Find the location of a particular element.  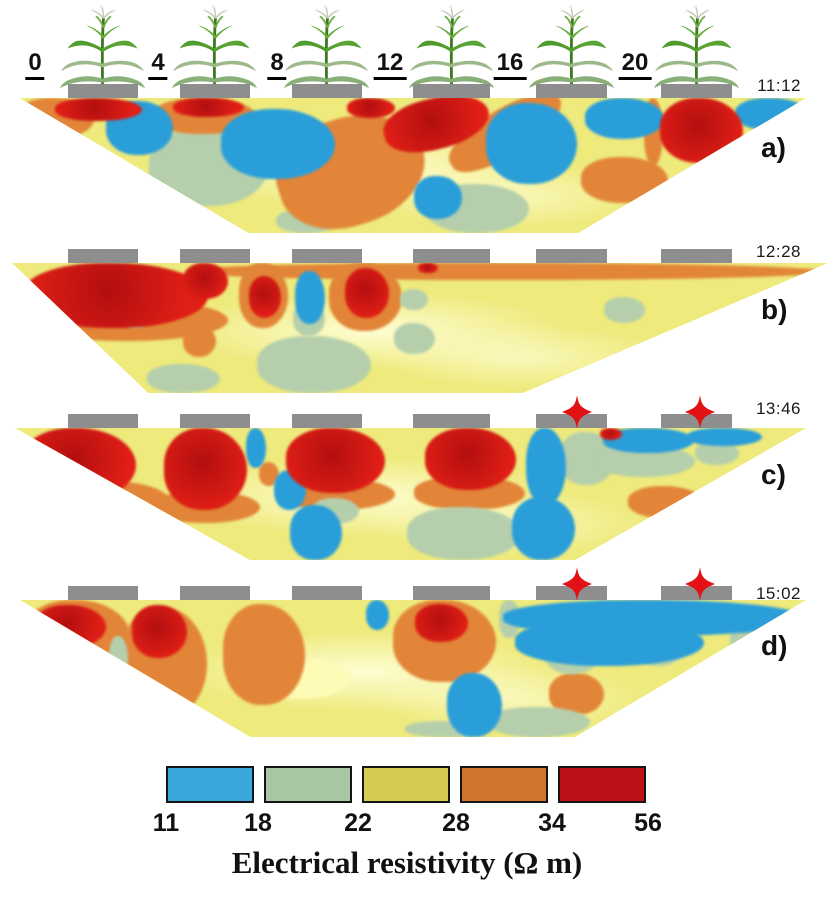

ert-pseudosection-a is located at coordinates (412, 165).